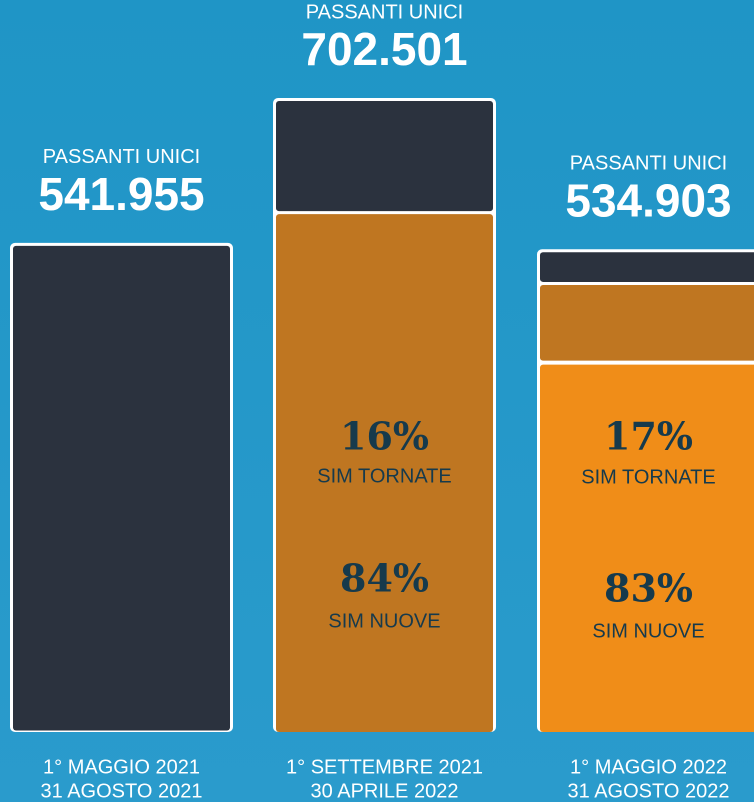 The height and width of the screenshot is (802, 754). What do you see at coordinates (384, 49) in the screenshot?
I see `value-label: 702.501` at bounding box center [384, 49].